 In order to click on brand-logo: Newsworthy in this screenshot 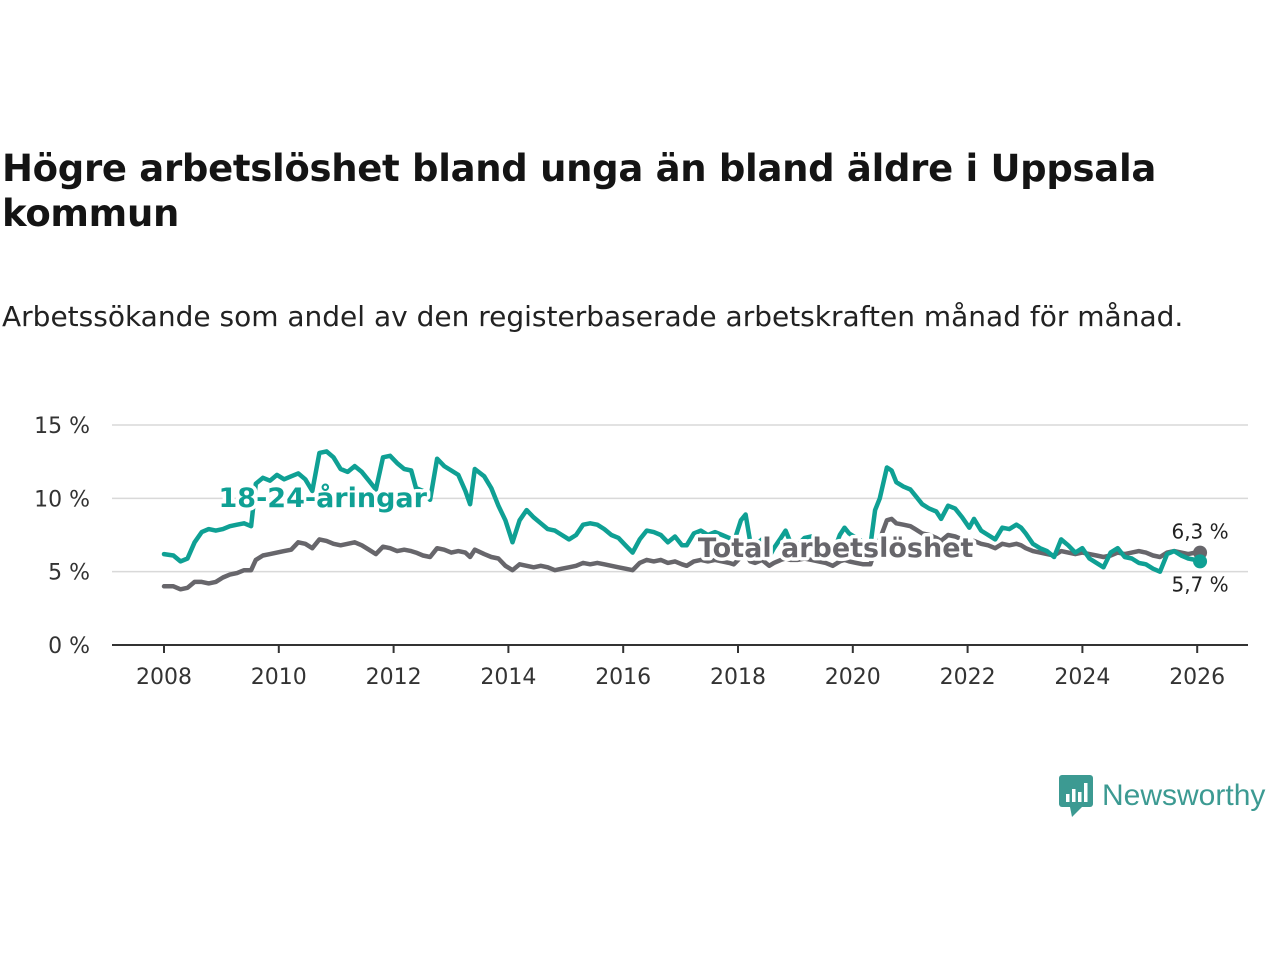, I will do `click(1161, 796)`.